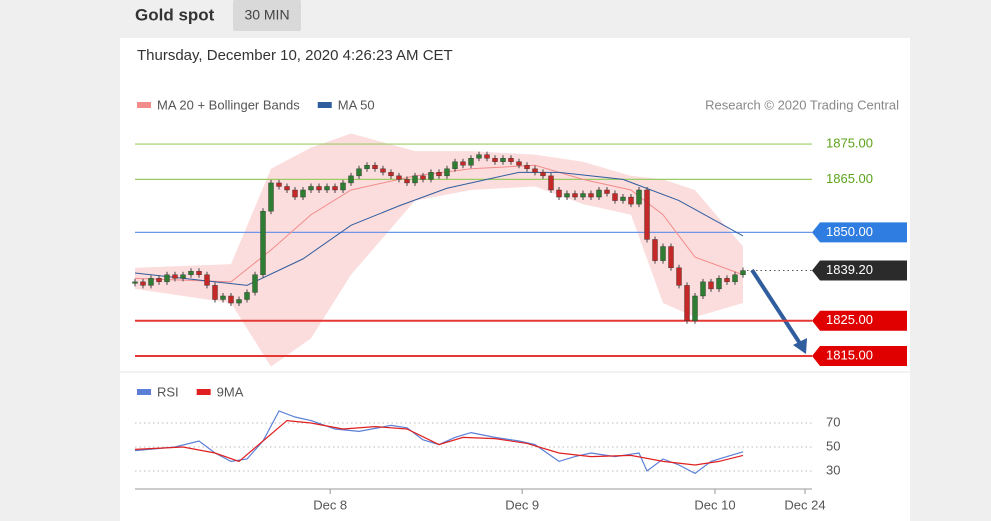  Describe the element at coordinates (849, 178) in the screenshot. I see `level-label: 1865.00` at that location.